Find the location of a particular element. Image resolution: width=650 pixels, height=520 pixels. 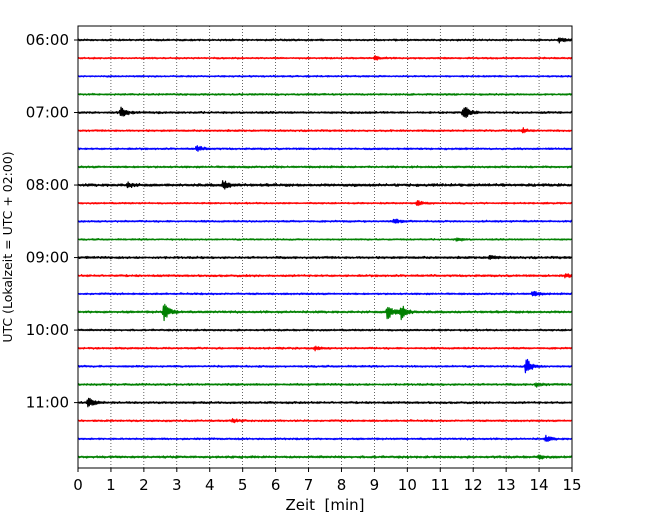

y-tick-label: 06:00 is located at coordinates (47, 40).